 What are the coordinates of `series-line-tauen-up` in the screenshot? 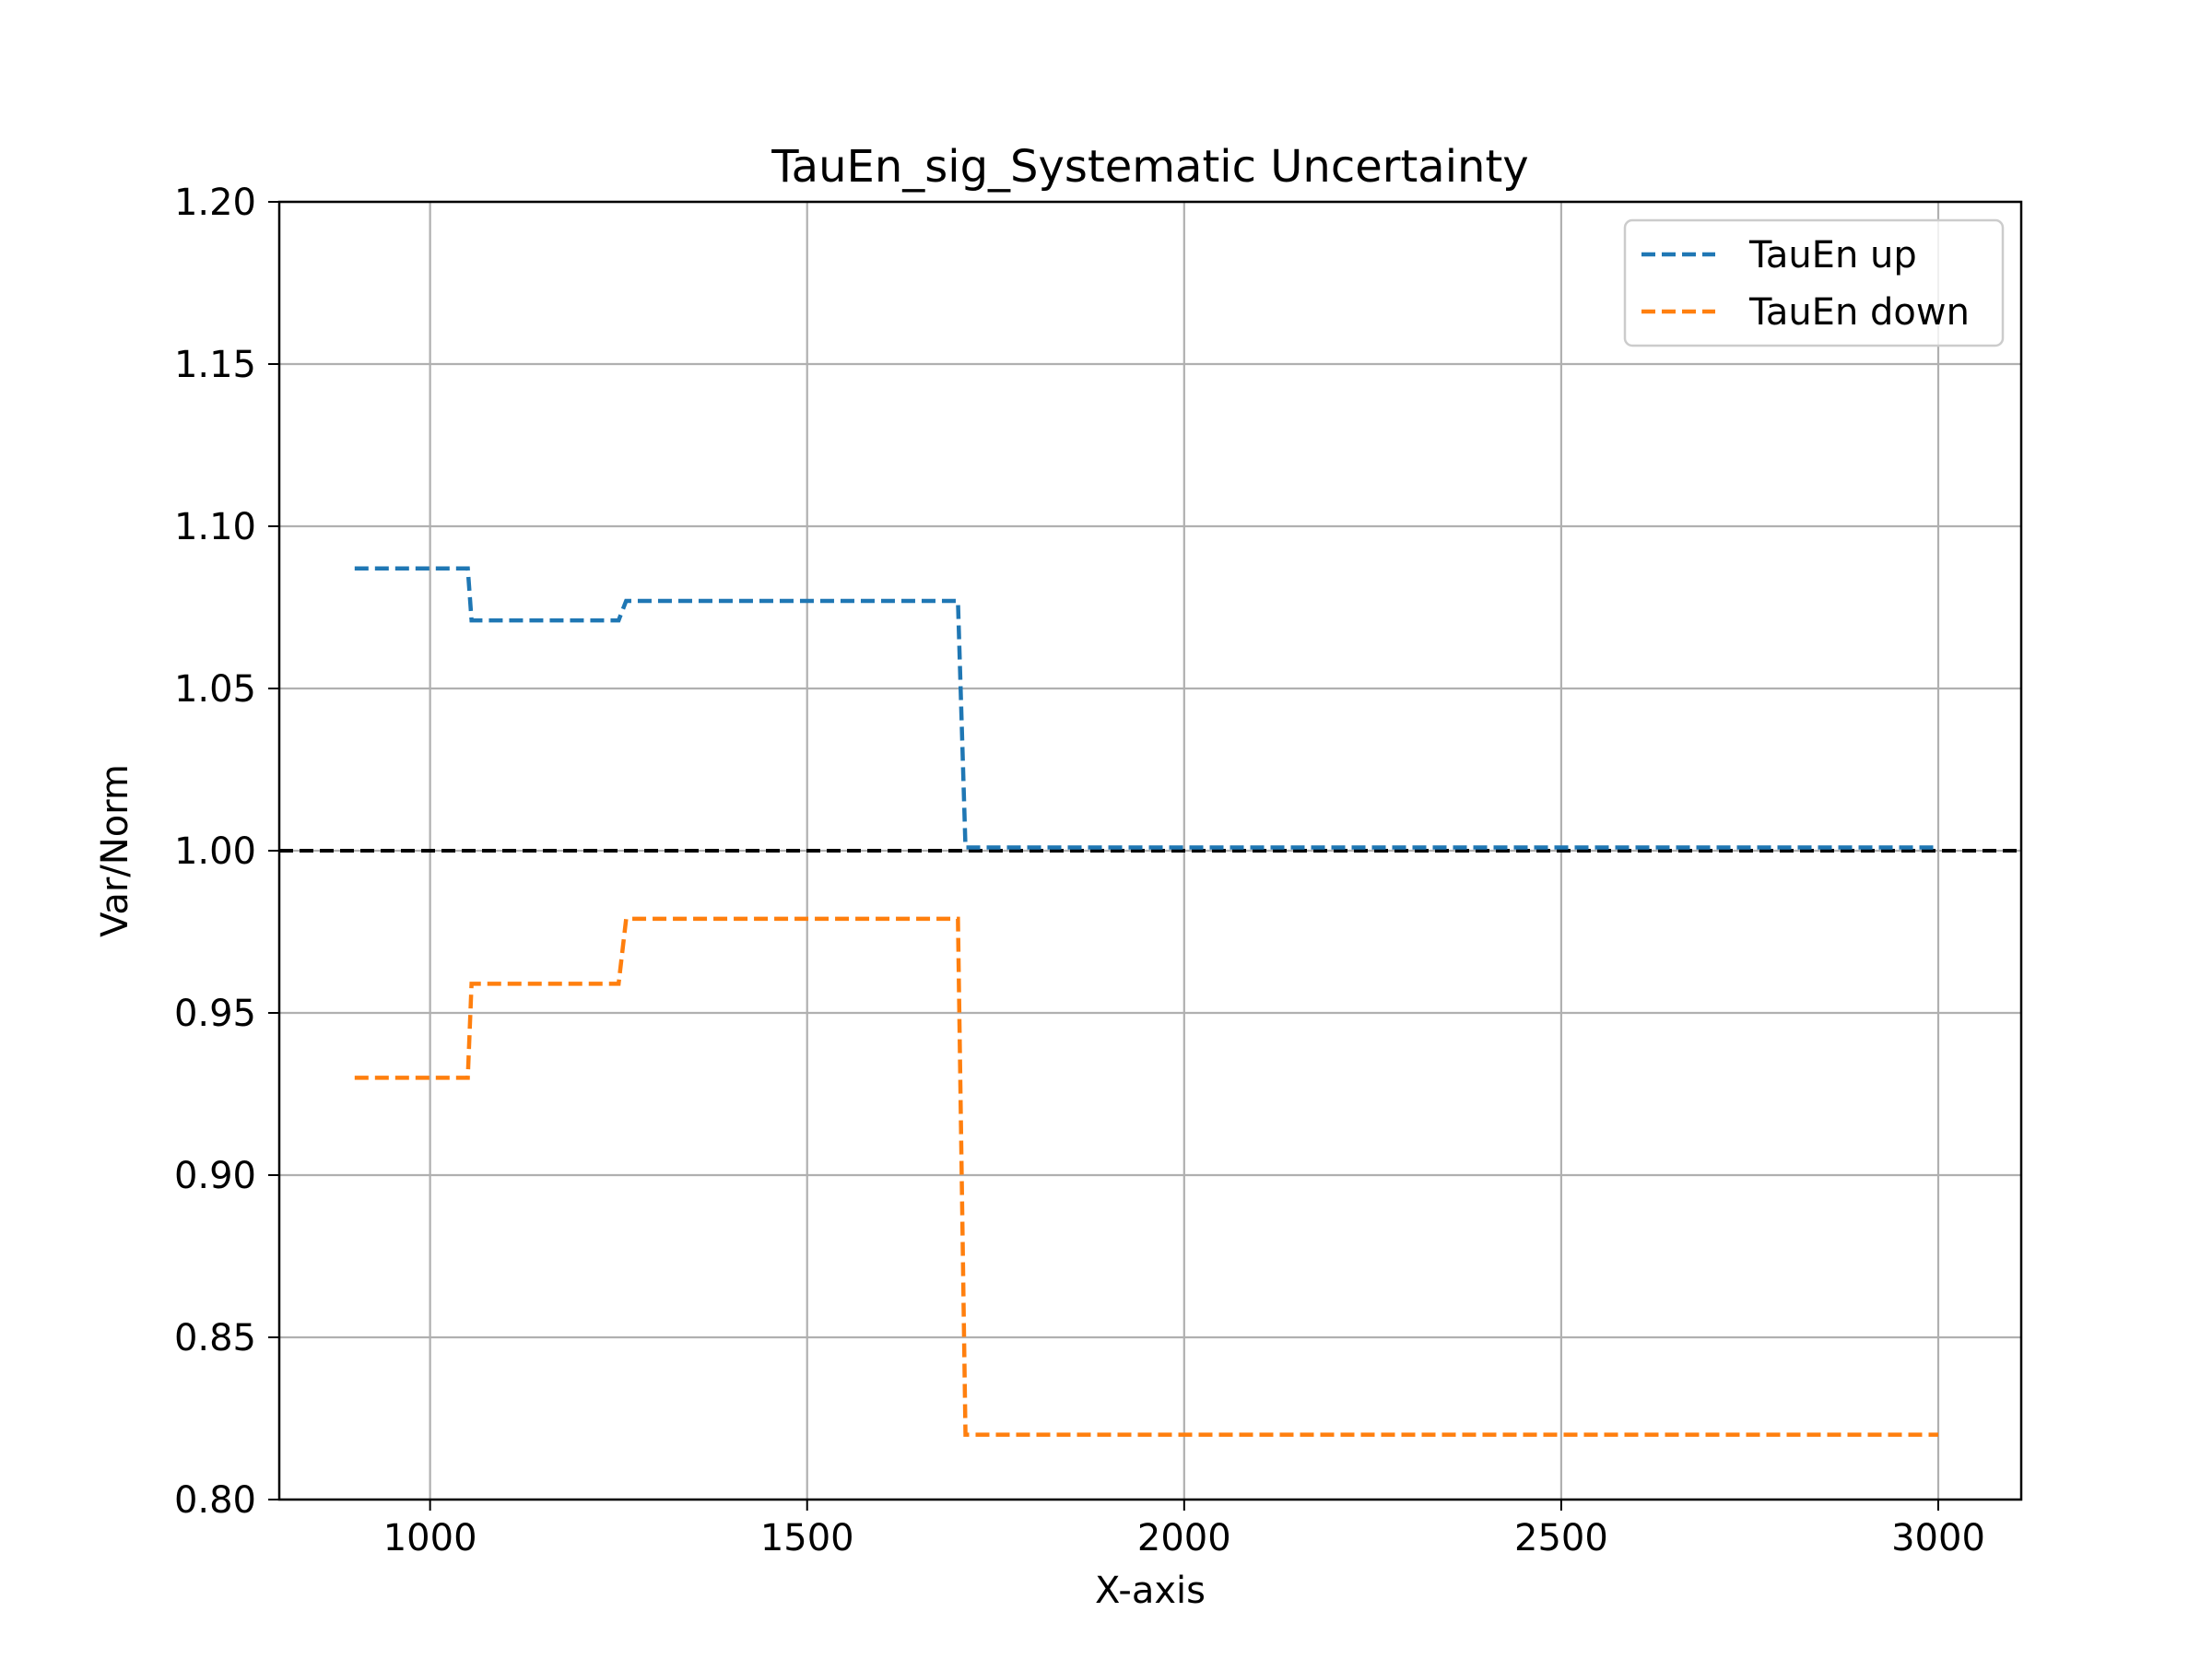 It's located at (1146, 708).